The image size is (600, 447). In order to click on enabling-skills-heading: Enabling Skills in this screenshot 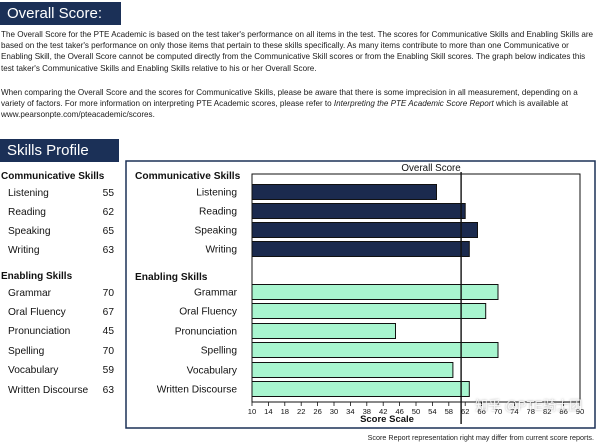, I will do `click(37, 276)`.